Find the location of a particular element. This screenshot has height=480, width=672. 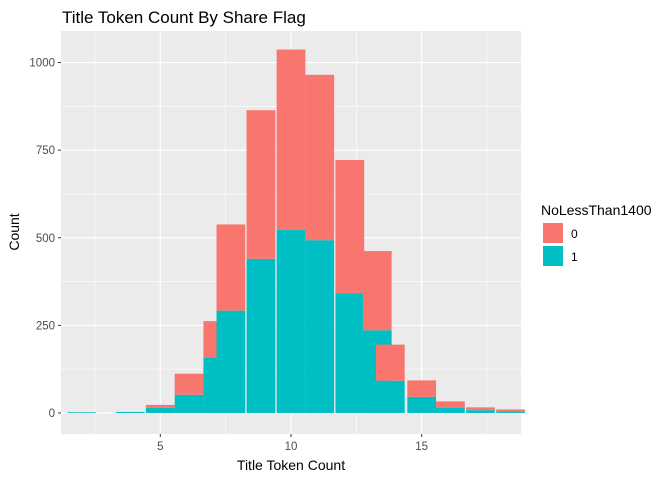

legend: NoLessThan1400 0 1 is located at coordinates (596, 234).